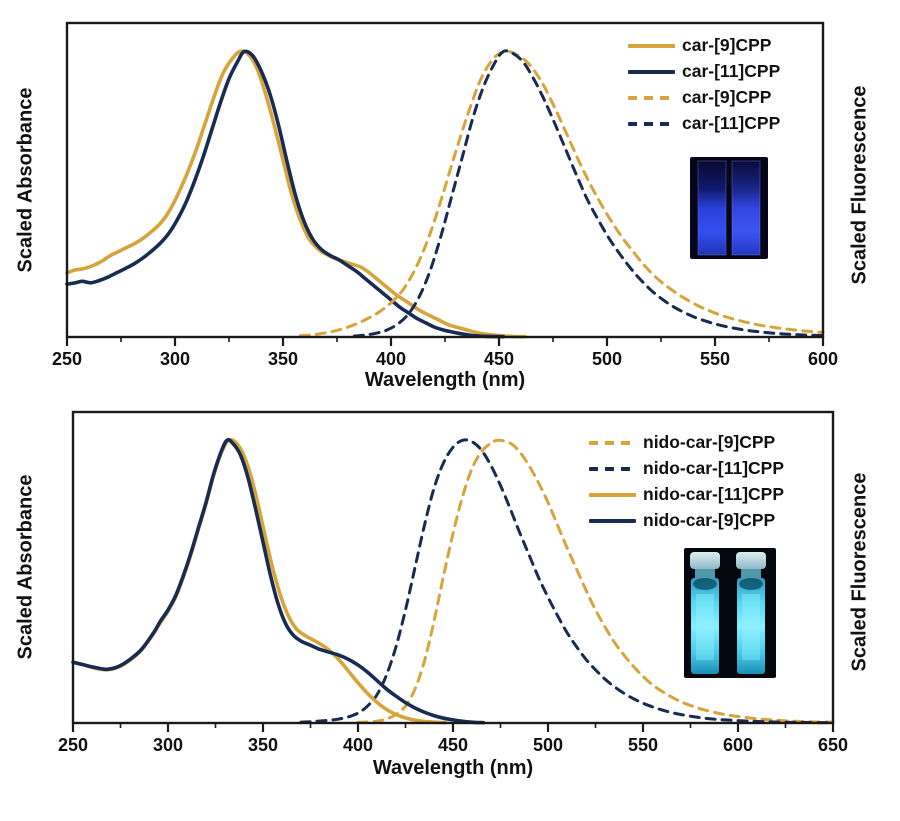 The width and height of the screenshot is (900, 821). Describe the element at coordinates (833, 745) in the screenshot. I see `x-tick-label: 650` at that location.